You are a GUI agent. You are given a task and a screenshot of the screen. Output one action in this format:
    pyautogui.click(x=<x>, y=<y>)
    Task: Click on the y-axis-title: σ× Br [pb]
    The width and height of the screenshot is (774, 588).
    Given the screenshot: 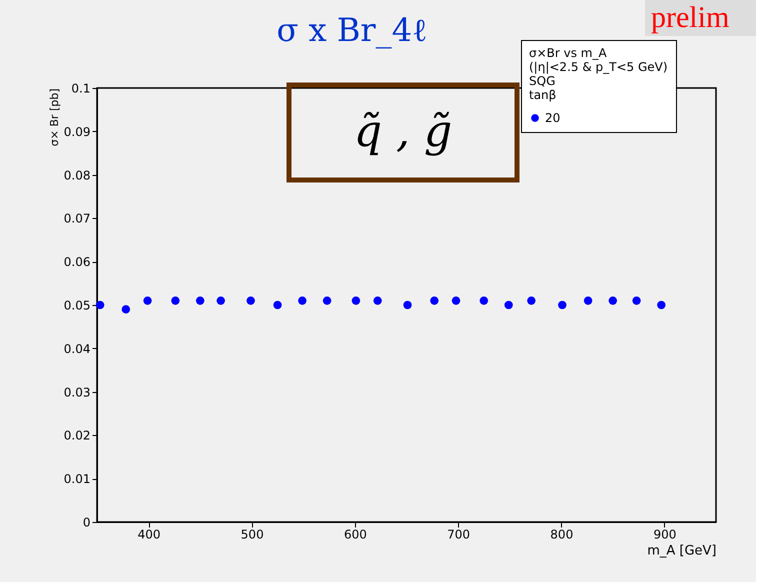 What is the action you would take?
    pyautogui.click(x=54, y=117)
    